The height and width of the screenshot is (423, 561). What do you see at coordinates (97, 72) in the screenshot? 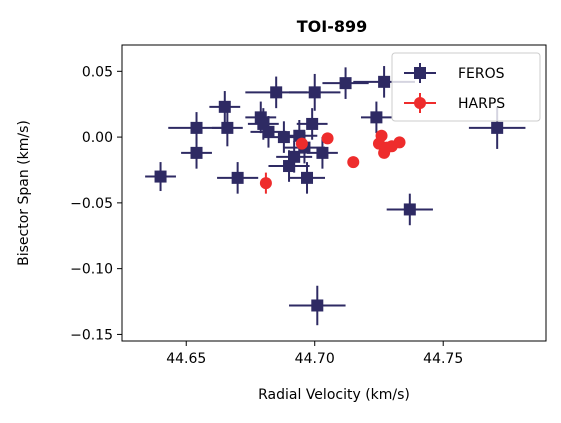
I see `y-tick-label: 0.05` at bounding box center [97, 72].